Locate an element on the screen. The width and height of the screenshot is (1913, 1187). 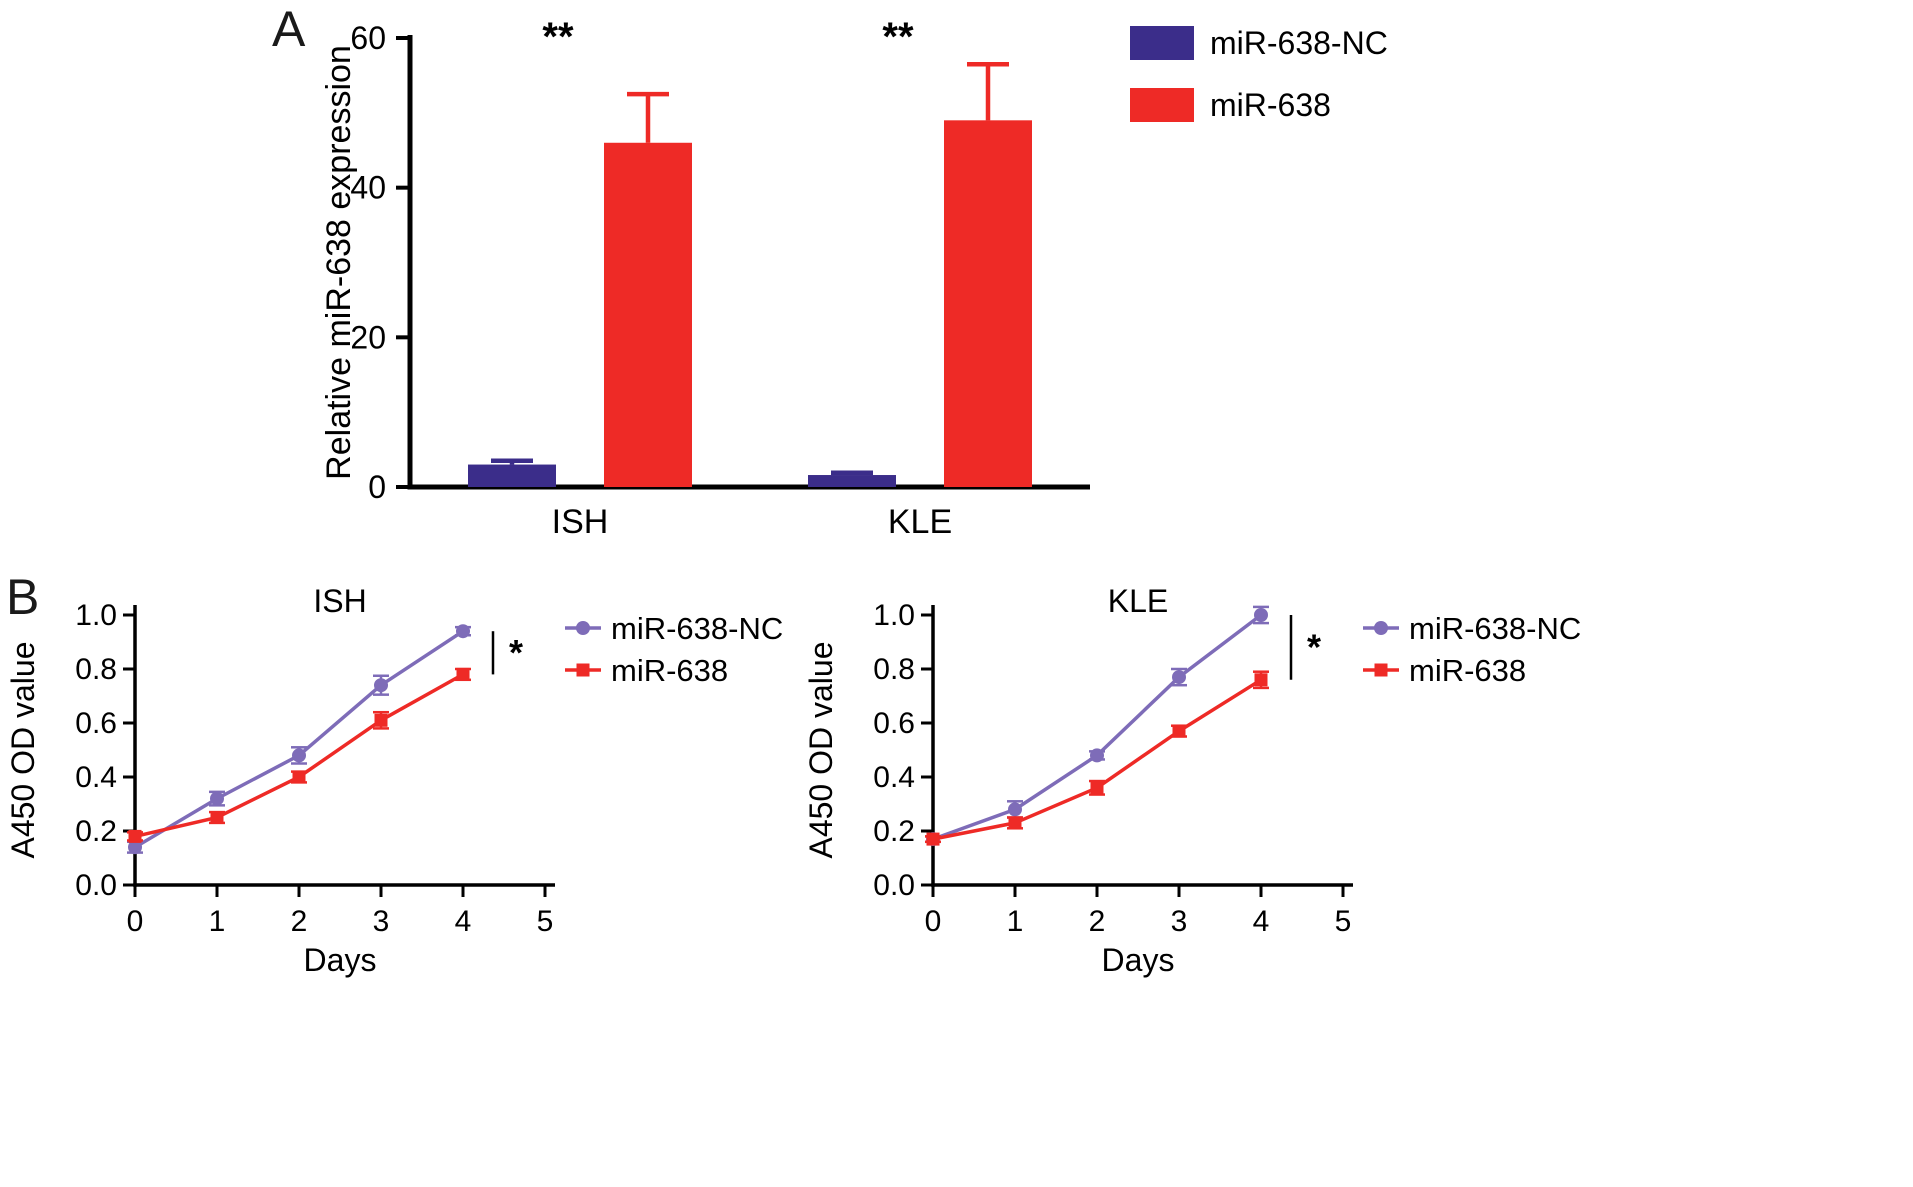
svg-text: 20 is located at coordinates (368, 337).